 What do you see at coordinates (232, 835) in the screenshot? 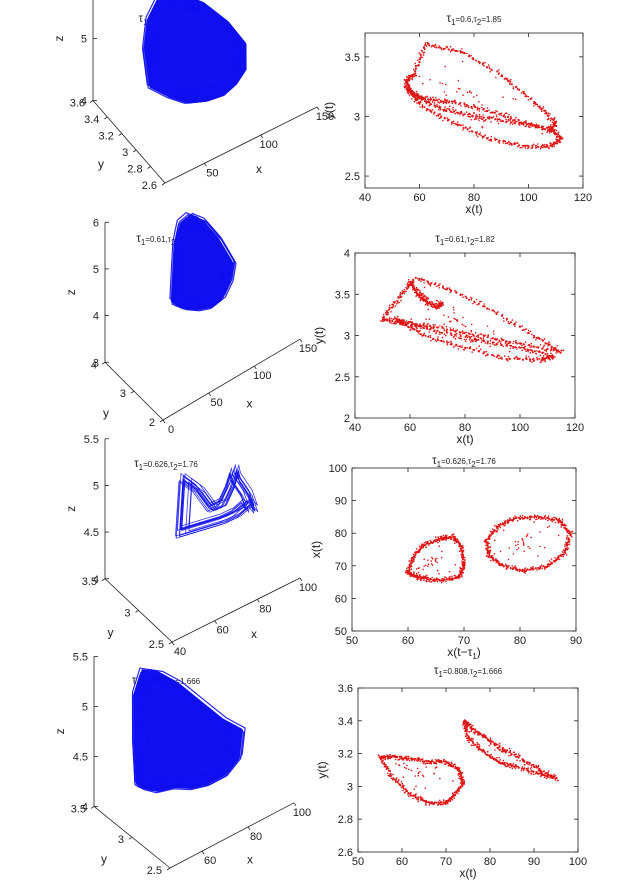
I see `x-axis` at bounding box center [232, 835].